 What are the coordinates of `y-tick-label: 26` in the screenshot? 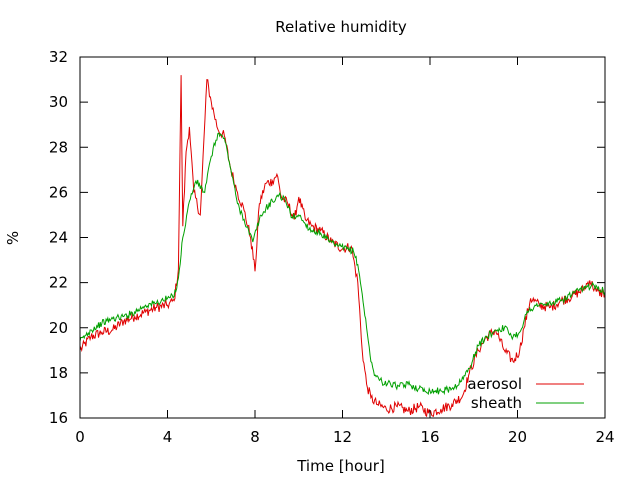 It's located at (58, 192).